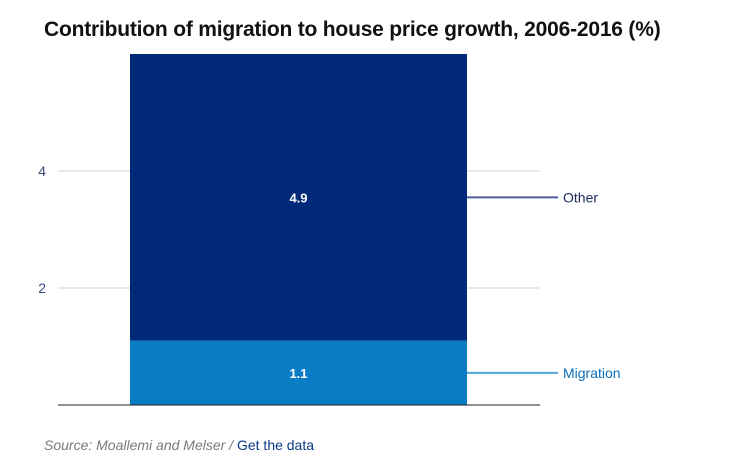 The height and width of the screenshot is (464, 750). I want to click on data-label-migration: 1.1, so click(298, 373).